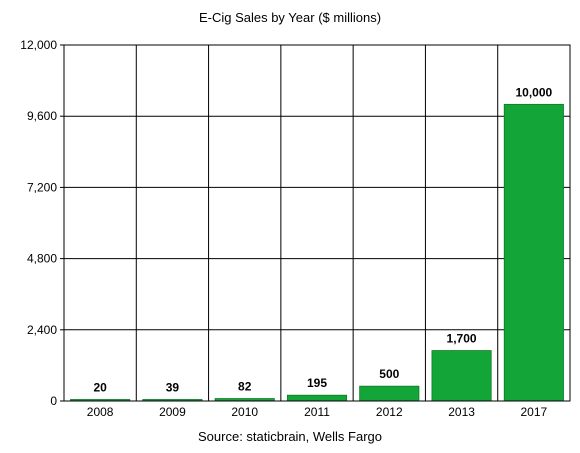  I want to click on y-tick-label: 0, so click(53, 401).